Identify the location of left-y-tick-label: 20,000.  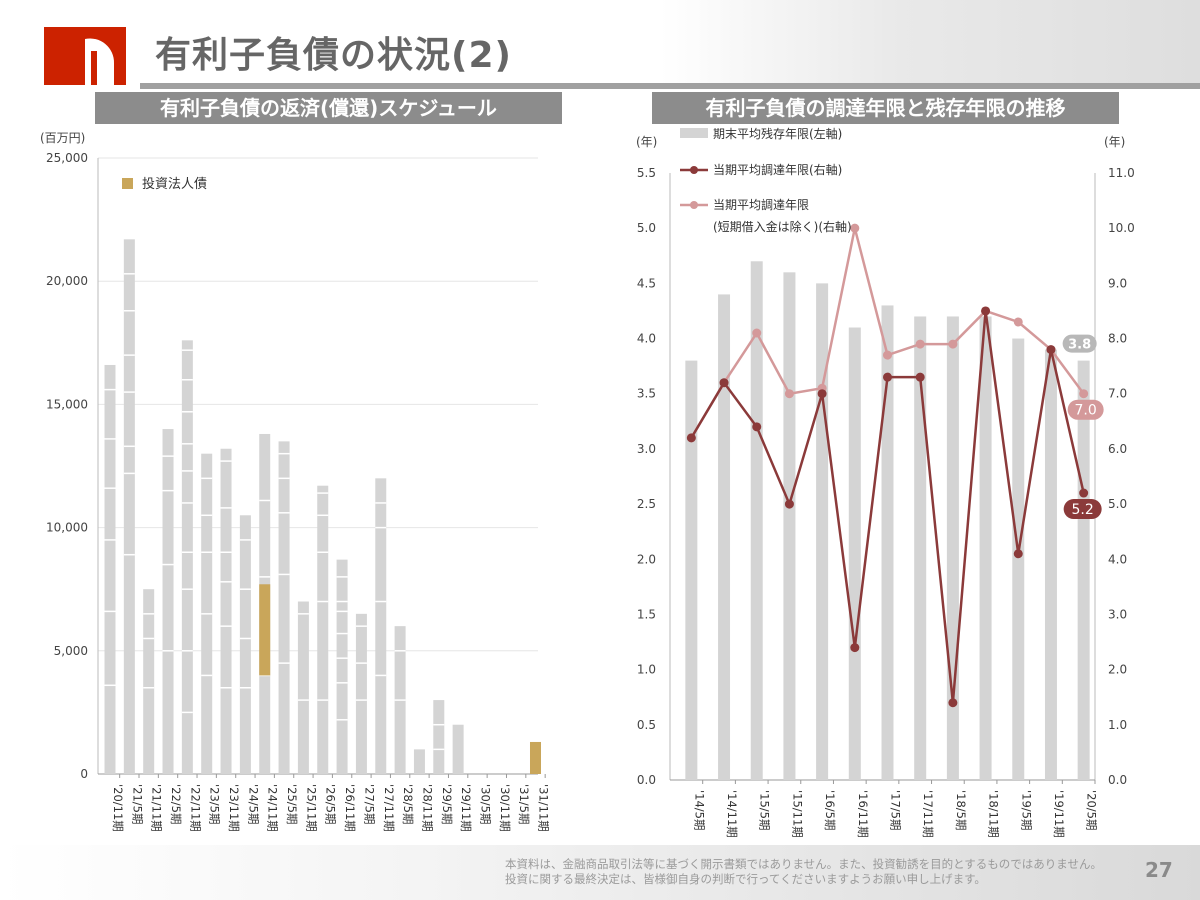
(67, 281).